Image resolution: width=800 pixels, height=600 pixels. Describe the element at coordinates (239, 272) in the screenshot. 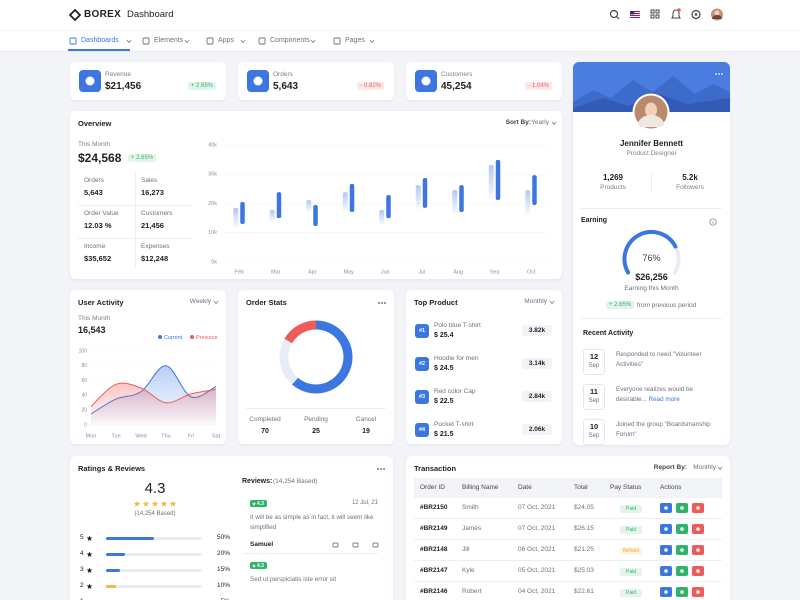

I see `x-tick-label: Feb` at that location.